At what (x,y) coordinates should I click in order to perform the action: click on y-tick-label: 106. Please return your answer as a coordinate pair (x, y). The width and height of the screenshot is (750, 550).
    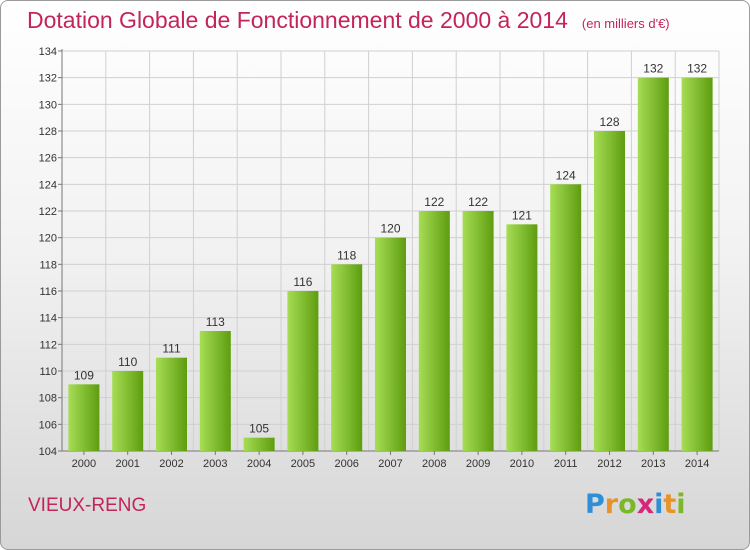
    Looking at the image, I should click on (48, 425).